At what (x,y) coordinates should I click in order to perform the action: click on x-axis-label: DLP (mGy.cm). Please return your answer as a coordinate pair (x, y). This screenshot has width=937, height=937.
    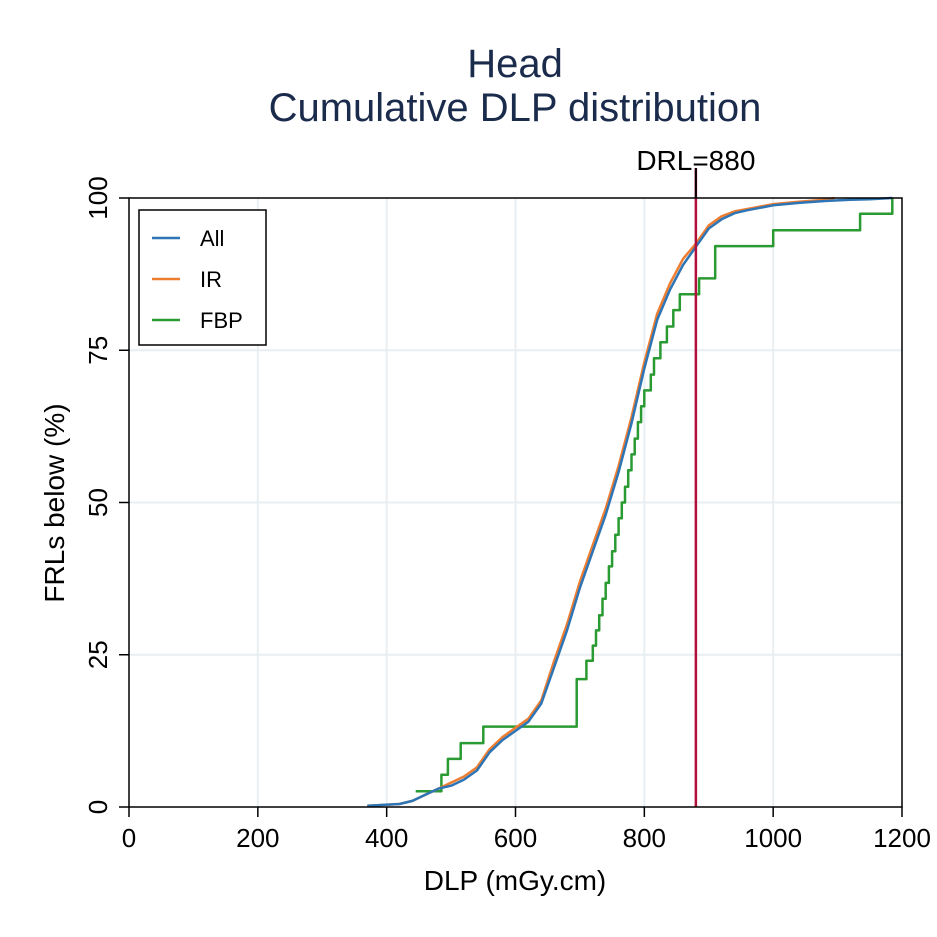
    Looking at the image, I should click on (515, 880).